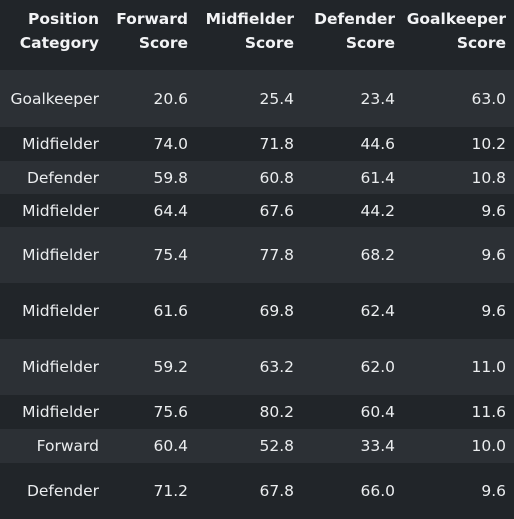 The height and width of the screenshot is (519, 514). What do you see at coordinates (170, 98) in the screenshot?
I see `cell-forward-score: 20.6` at bounding box center [170, 98].